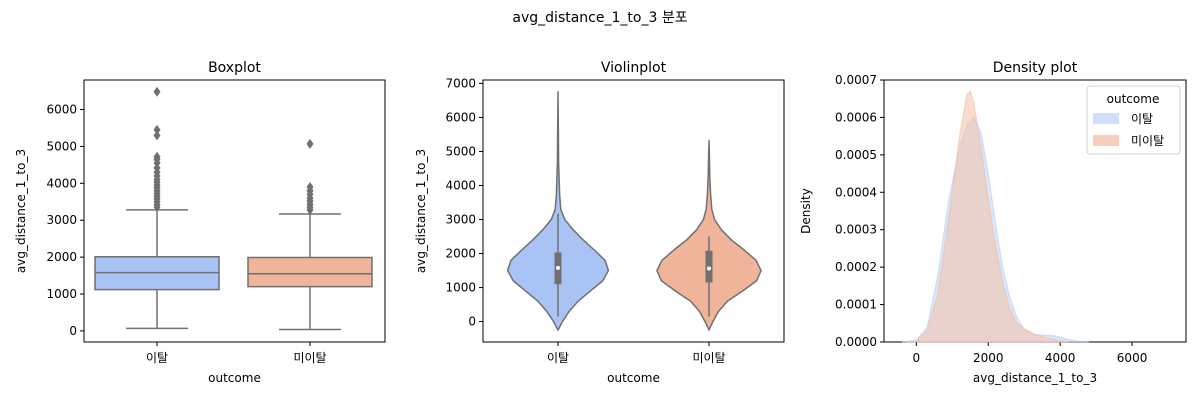 This screenshot has width=1200, height=400. What do you see at coordinates (1132, 358) in the screenshot?
I see `x-tick-label: 6000` at bounding box center [1132, 358].